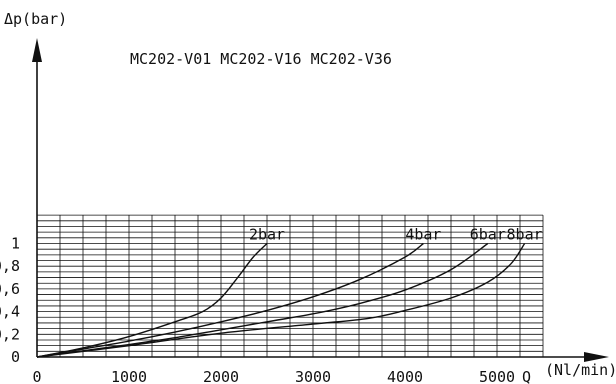 The width and height of the screenshot is (616, 384). Describe the element at coordinates (10, 266) in the screenshot. I see `y-tick-label: 0,8` at that location.